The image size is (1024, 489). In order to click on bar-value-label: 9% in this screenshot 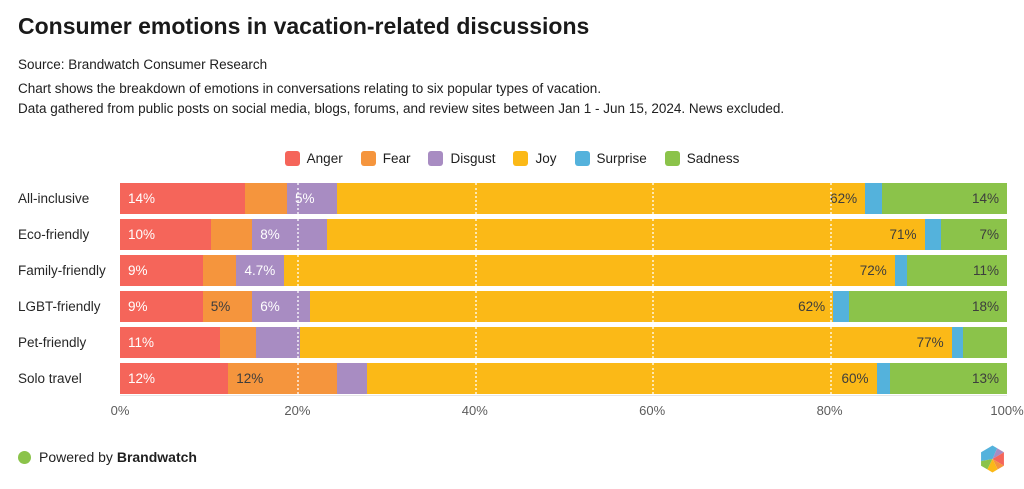, I will do `click(138, 306)`.